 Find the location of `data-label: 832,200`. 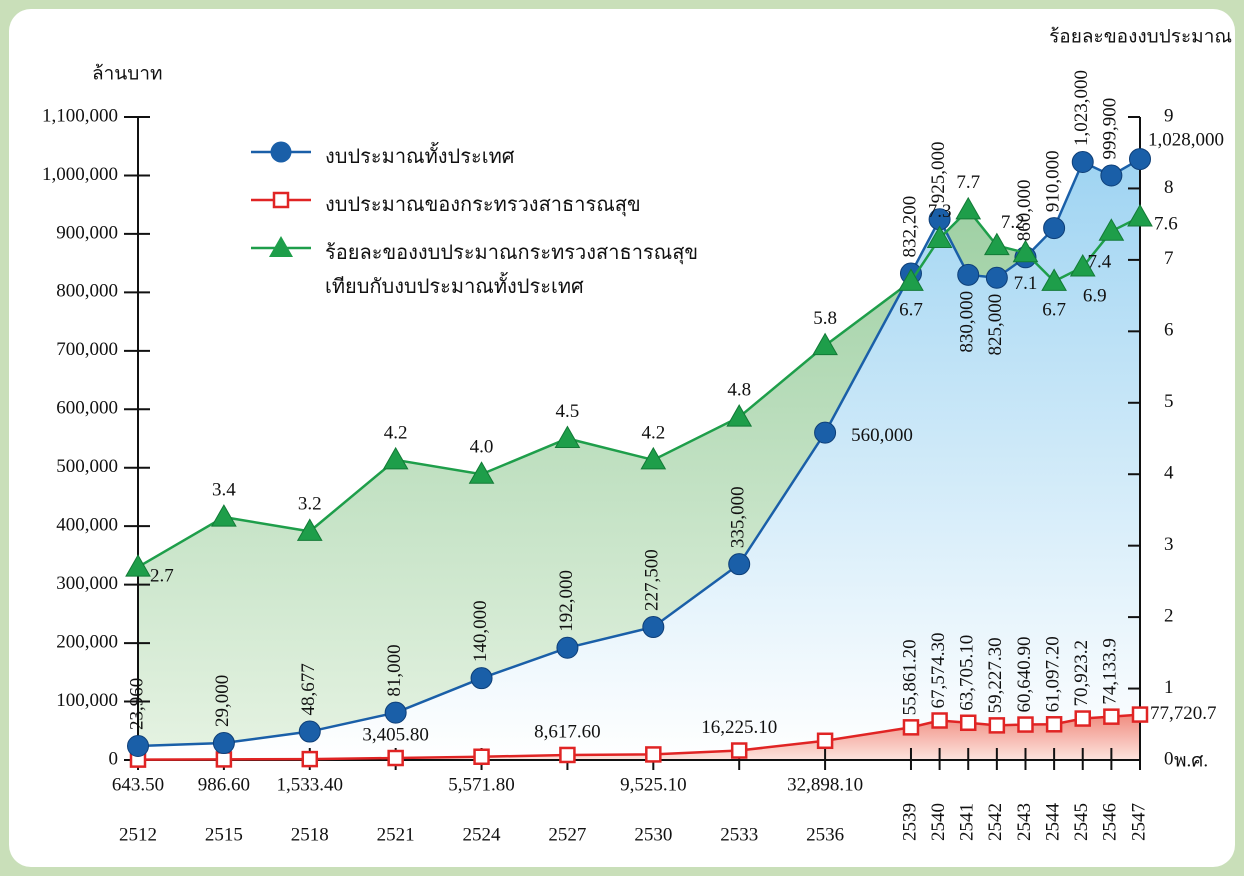

data-label: 832,200 is located at coordinates (909, 227).